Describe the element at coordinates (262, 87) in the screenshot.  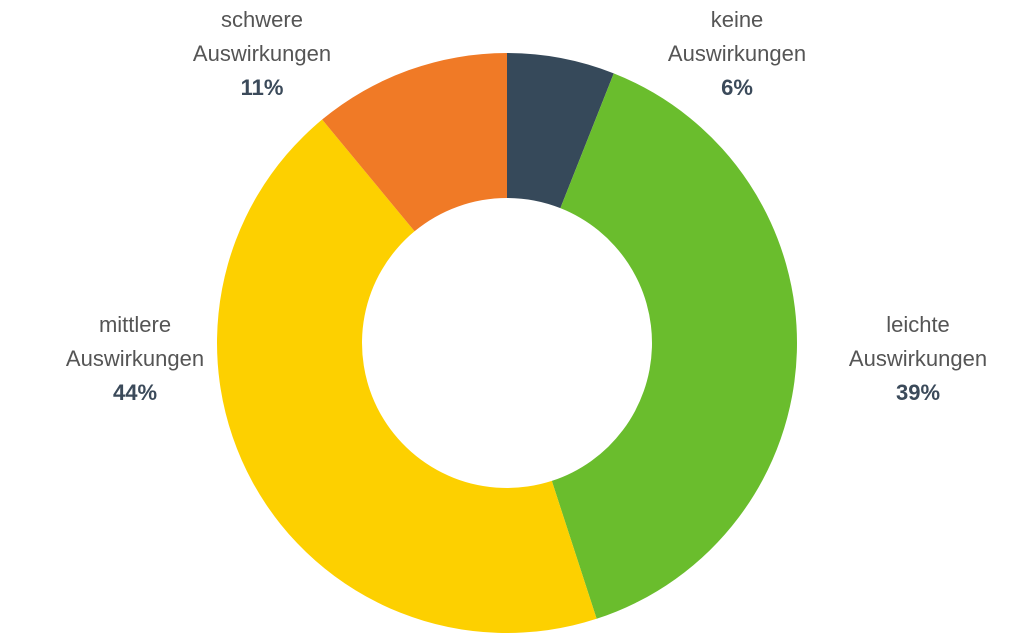
I see `value-label: 11%` at that location.